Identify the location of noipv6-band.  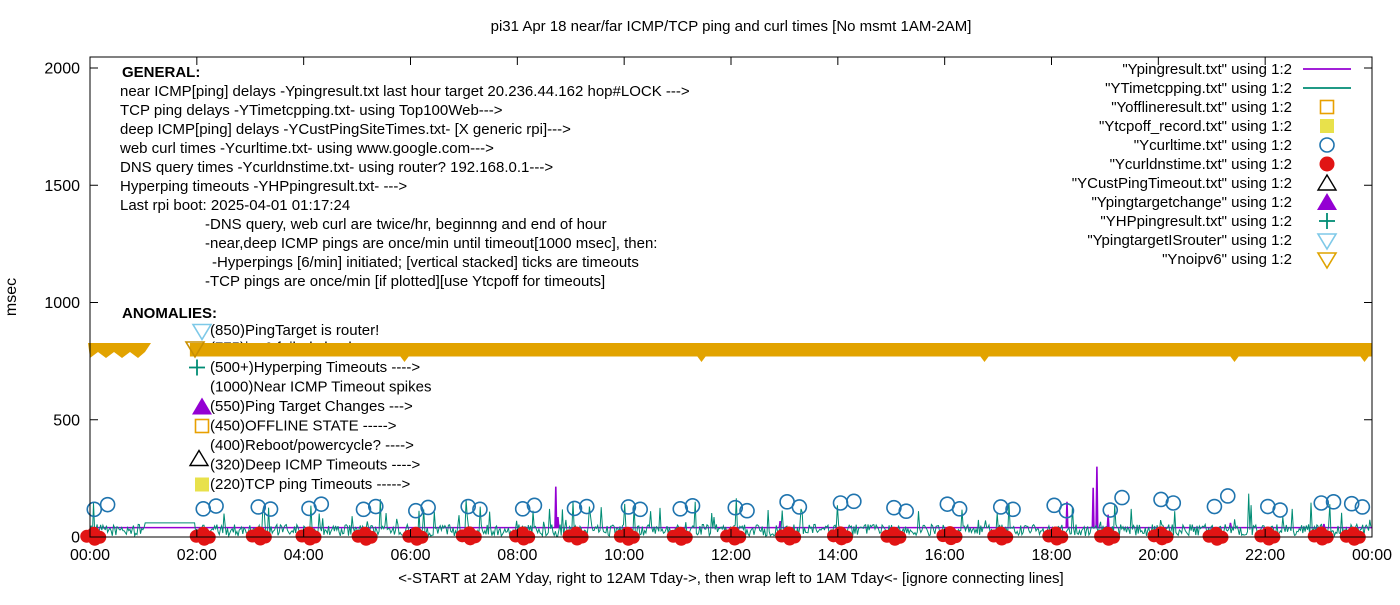
(730, 352).